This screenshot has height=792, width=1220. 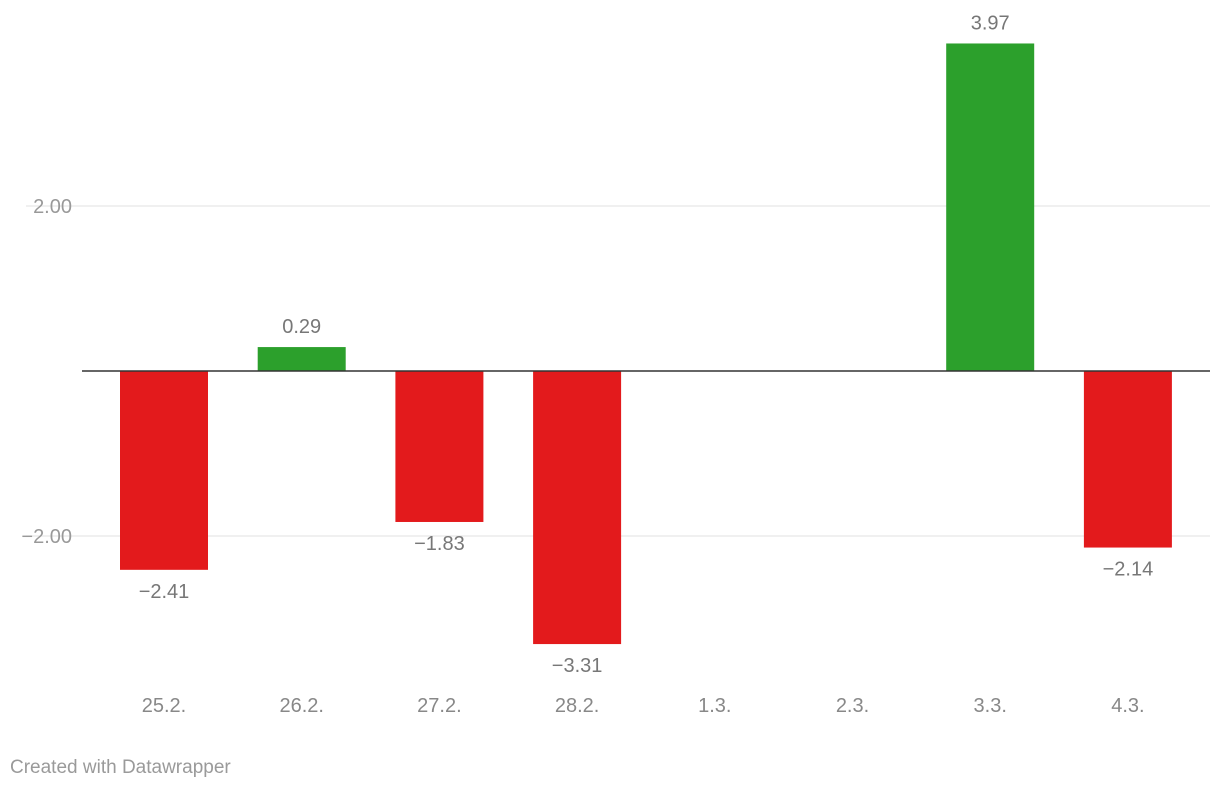 What do you see at coordinates (714, 706) in the screenshot?
I see `x-category-label: 1.3.` at bounding box center [714, 706].